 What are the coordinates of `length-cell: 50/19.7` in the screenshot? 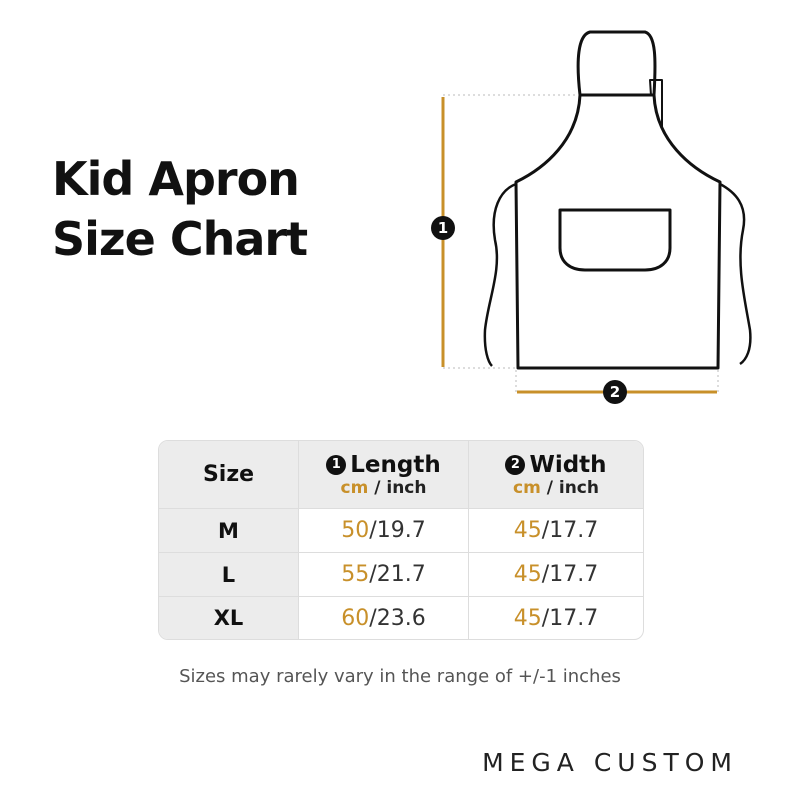 It's located at (384, 531).